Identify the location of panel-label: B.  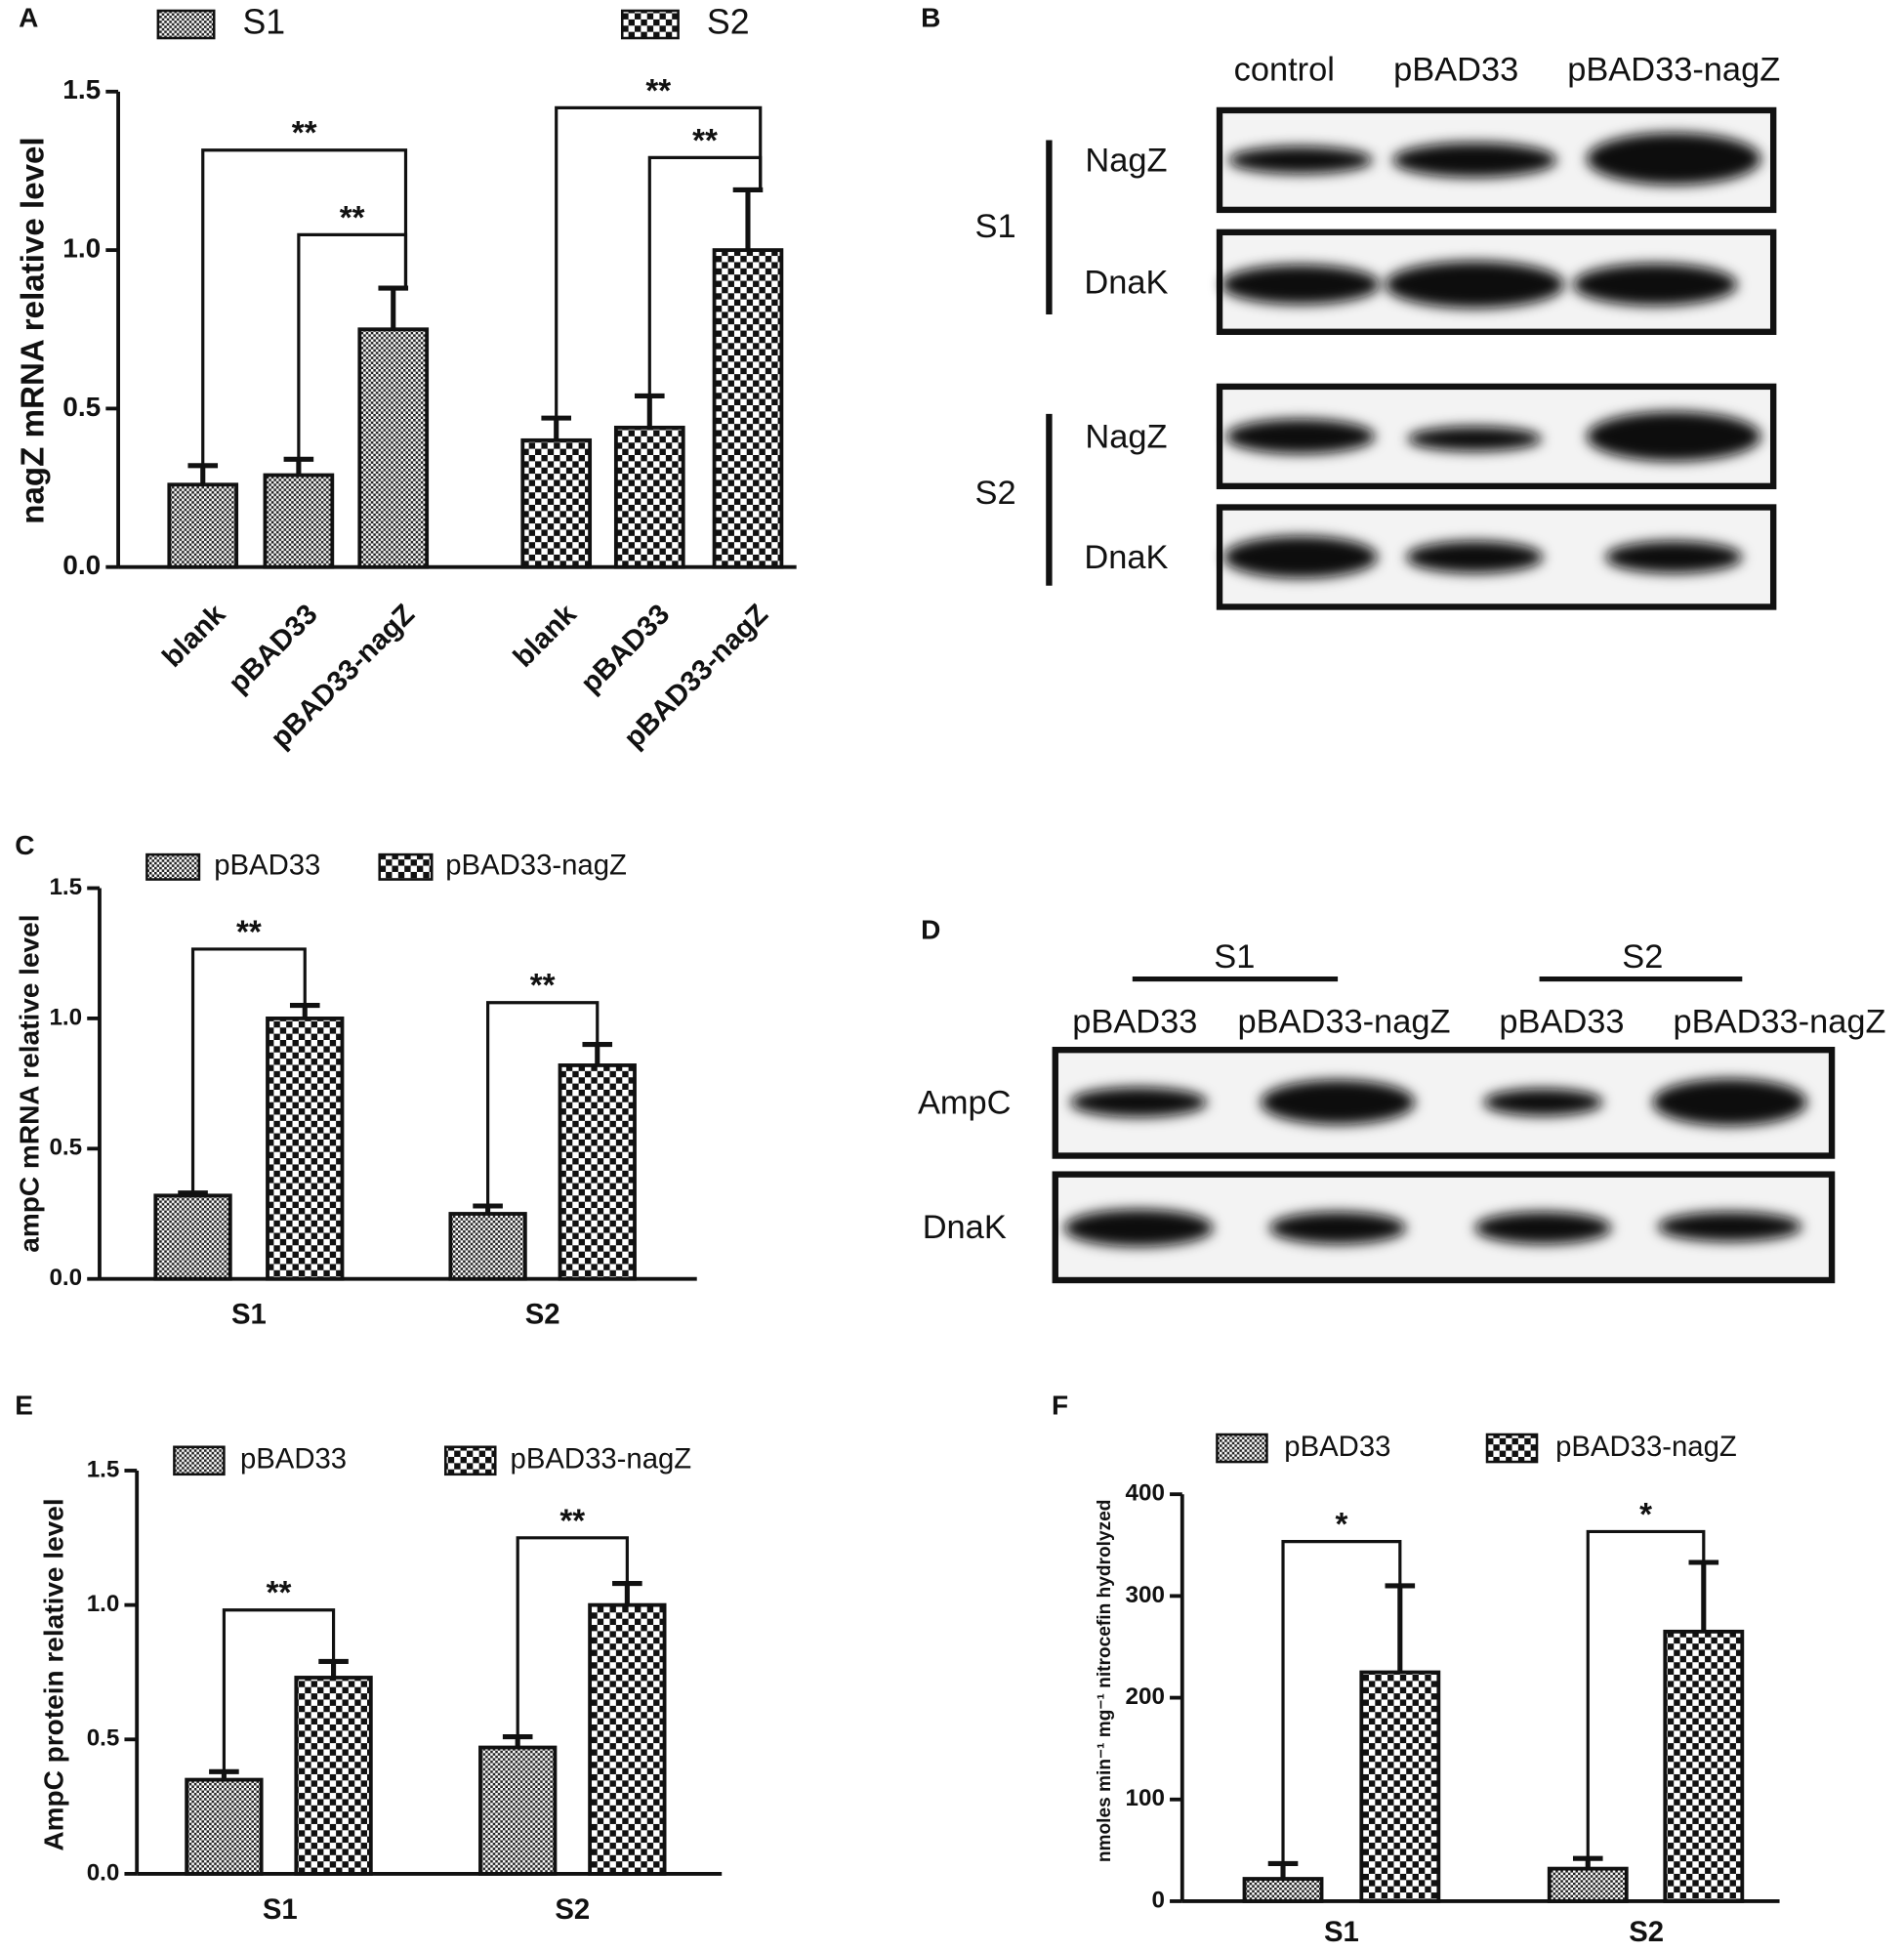
(930, 17).